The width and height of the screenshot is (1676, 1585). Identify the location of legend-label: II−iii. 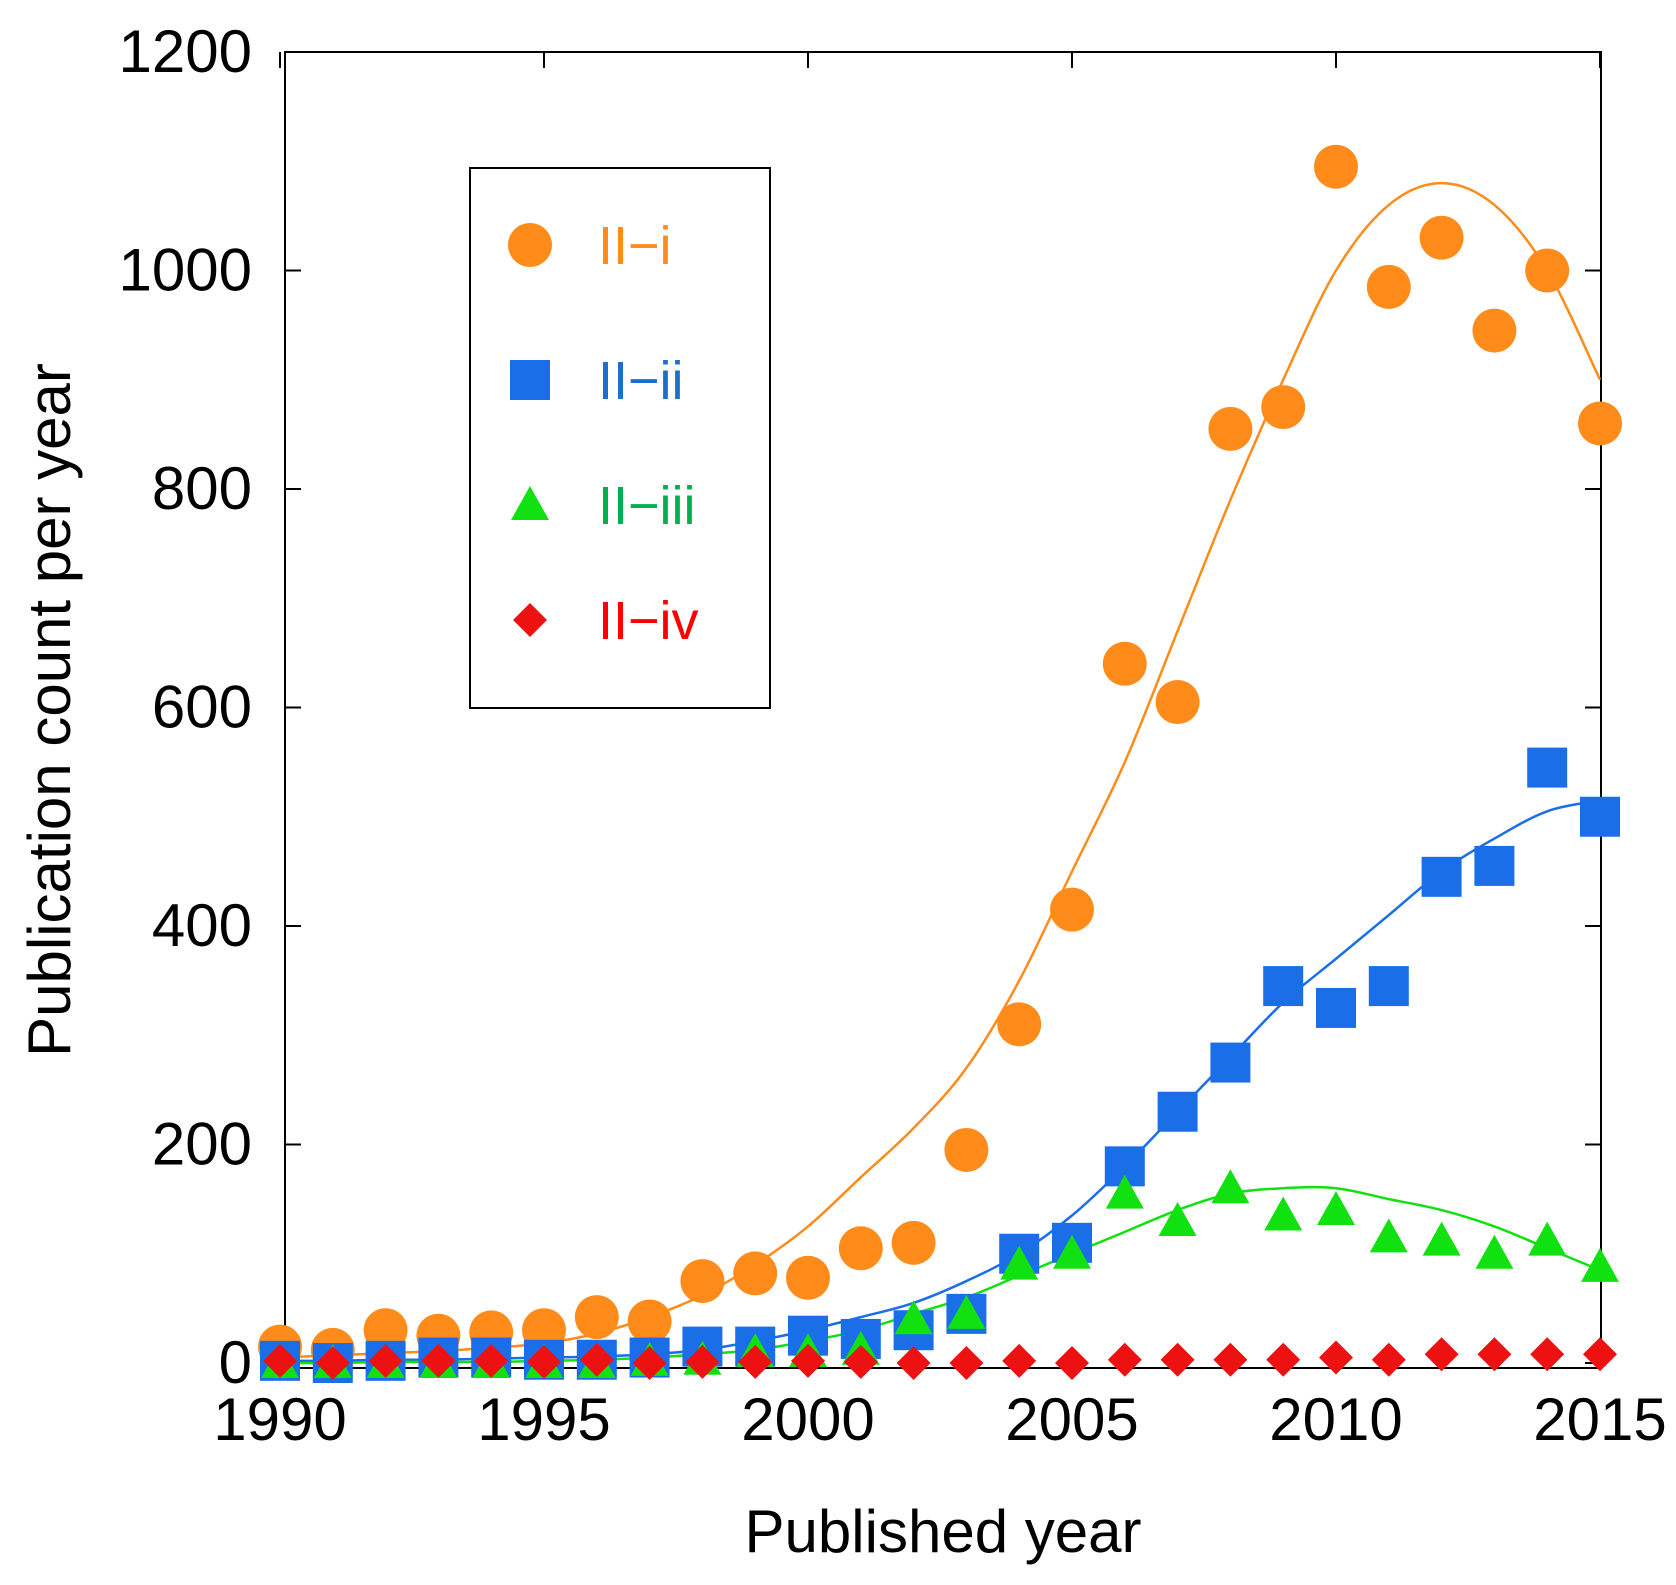
(647, 506).